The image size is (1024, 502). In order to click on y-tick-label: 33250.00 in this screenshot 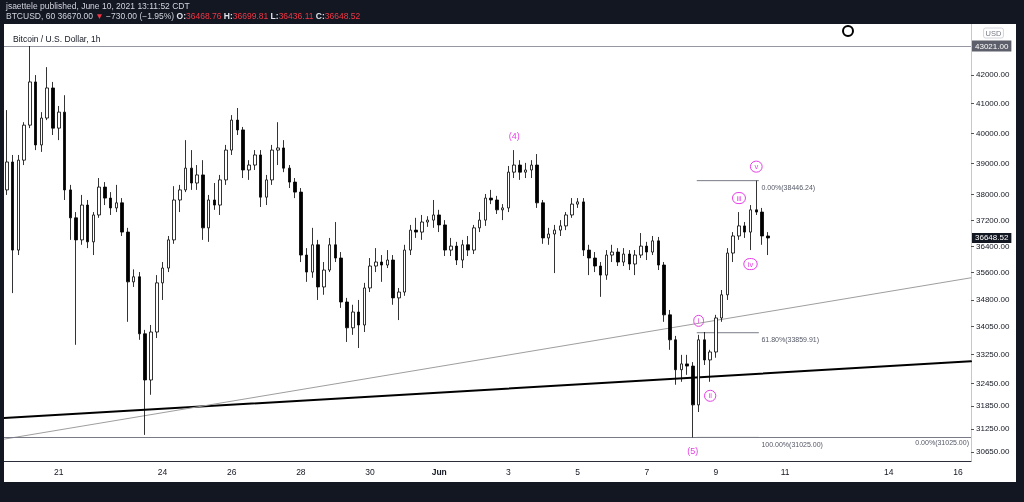, I will do `click(993, 354)`.